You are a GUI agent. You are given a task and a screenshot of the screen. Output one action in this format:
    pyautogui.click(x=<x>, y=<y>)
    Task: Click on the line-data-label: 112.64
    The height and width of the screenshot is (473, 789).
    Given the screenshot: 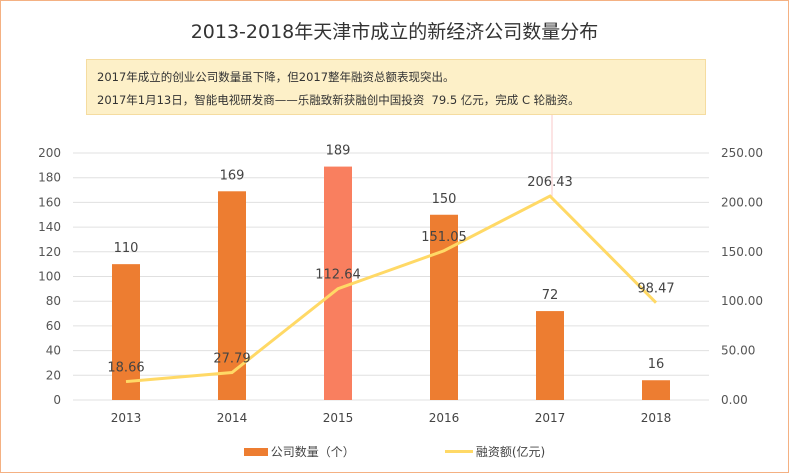 What is the action you would take?
    pyautogui.click(x=338, y=275)
    